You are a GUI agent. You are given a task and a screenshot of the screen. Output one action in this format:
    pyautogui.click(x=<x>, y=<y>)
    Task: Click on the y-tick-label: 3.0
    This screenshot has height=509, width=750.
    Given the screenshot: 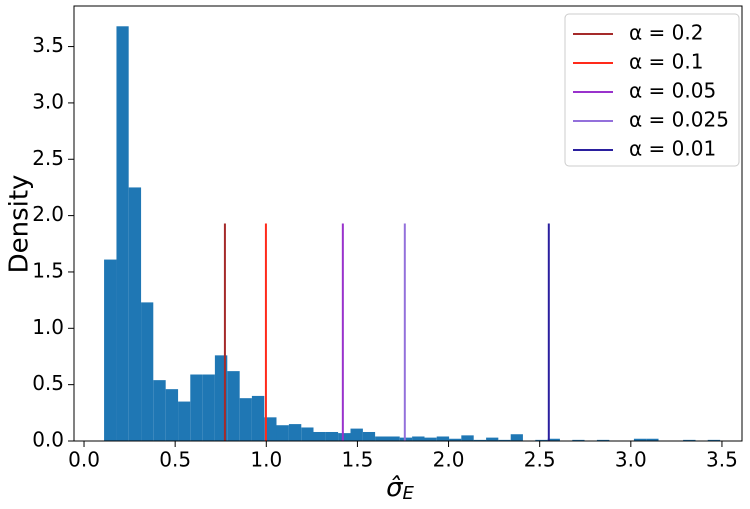 What is the action you would take?
    pyautogui.click(x=48, y=101)
    